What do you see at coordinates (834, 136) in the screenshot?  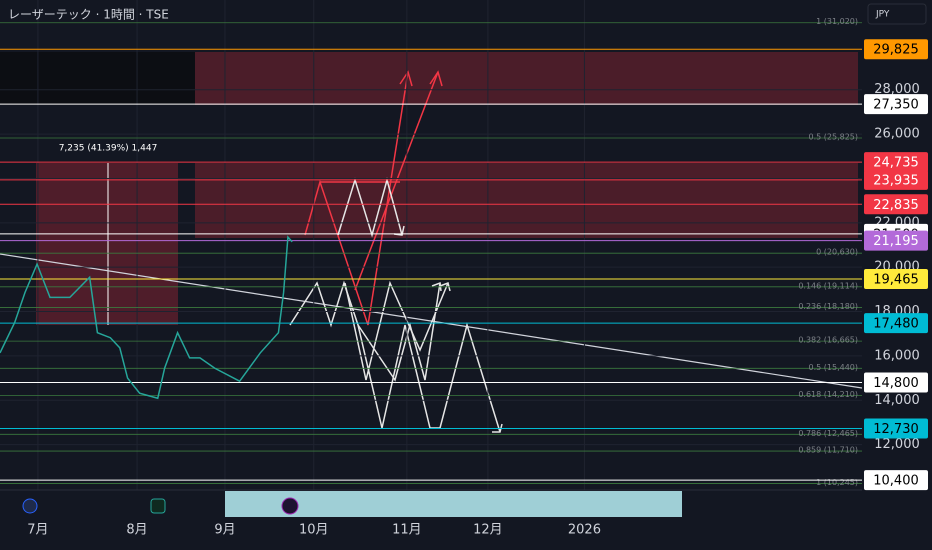 I see `fib-label: 0.5 (25,825)` at bounding box center [834, 136].